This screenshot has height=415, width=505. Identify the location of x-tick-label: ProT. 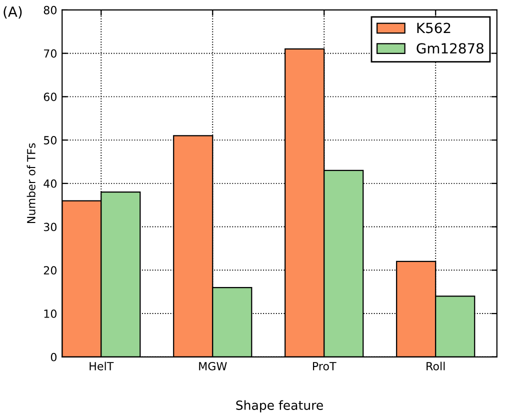
(324, 366).